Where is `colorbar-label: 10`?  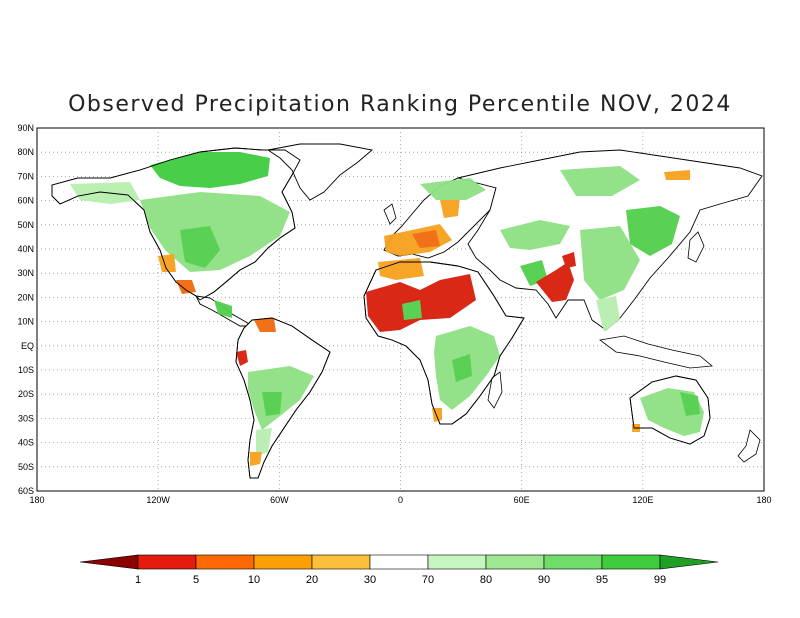 colorbar-label: 10 is located at coordinates (254, 580).